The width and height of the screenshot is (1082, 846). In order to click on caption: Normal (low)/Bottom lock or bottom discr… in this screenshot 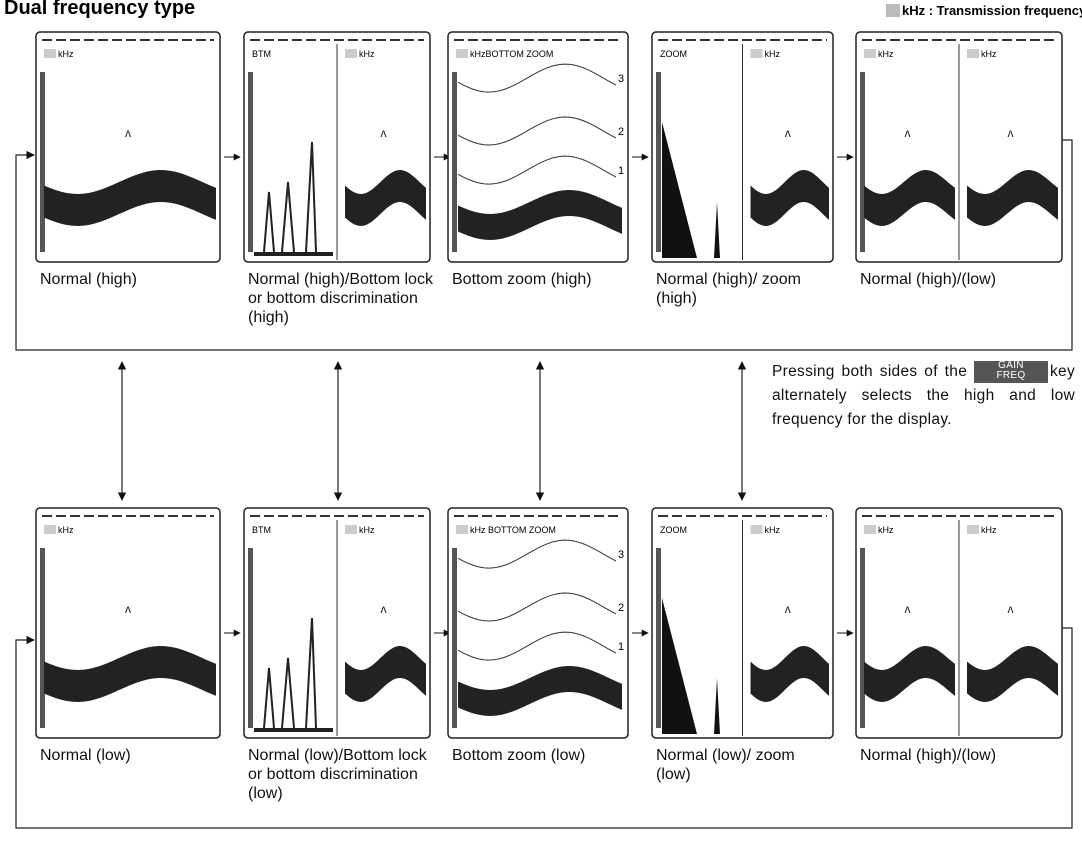, I will do `click(337, 774)`.